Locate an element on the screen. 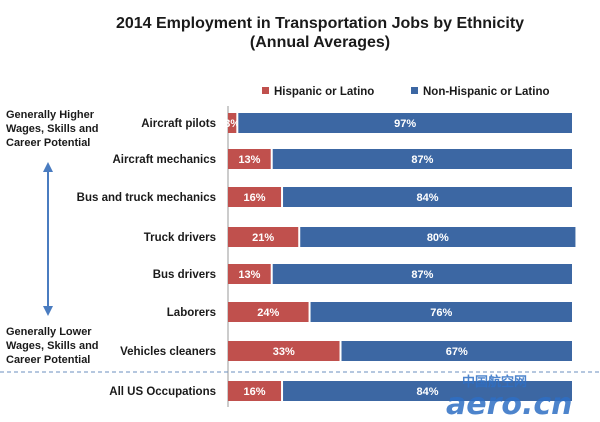 This screenshot has height=422, width=600. data-label: 24% is located at coordinates (268, 313).